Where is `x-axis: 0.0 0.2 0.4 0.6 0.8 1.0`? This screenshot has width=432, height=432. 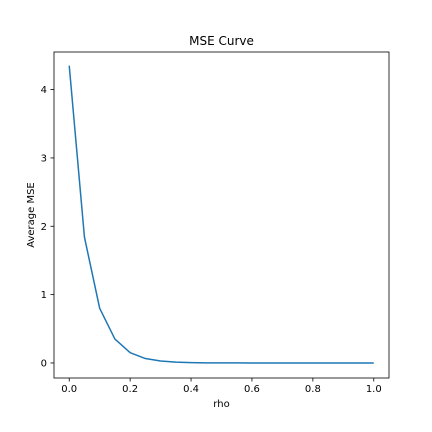 x-axis: 0.0 0.2 0.4 0.6 0.8 1.0 is located at coordinates (221, 386).